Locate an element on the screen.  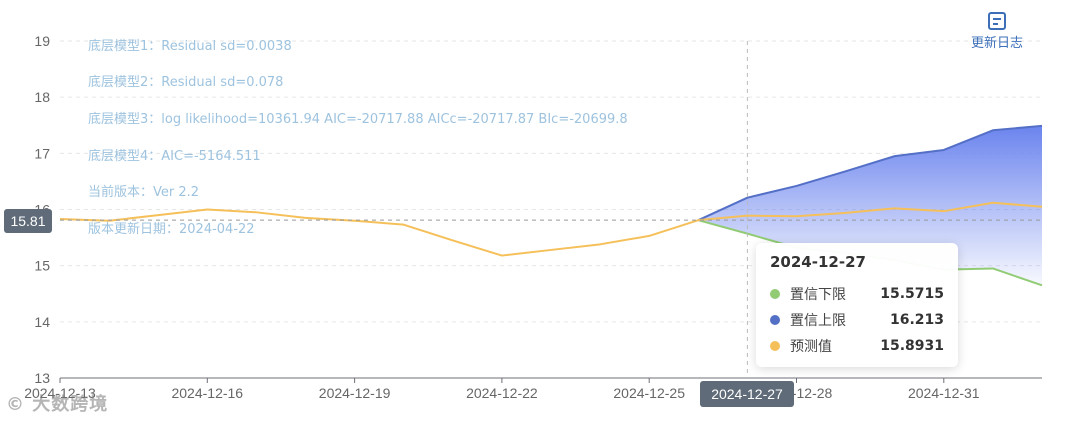
x-tick-label: 2024-12-19 is located at coordinates (355, 393).